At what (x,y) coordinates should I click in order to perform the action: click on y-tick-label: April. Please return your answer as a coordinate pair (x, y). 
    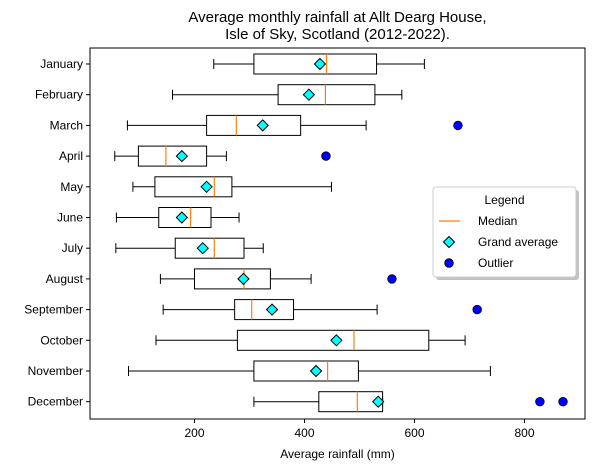
    Looking at the image, I should click on (71, 156).